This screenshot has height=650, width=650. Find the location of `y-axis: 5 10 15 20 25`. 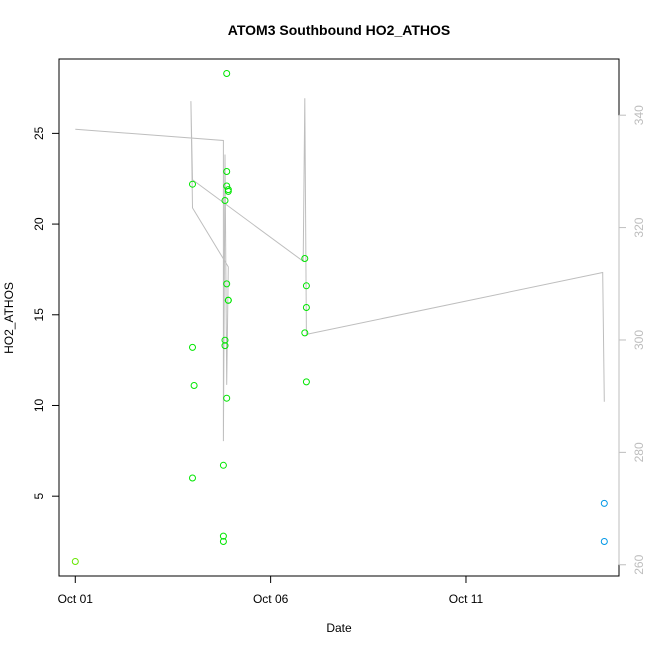

y-axis: 5 10 15 20 25 is located at coordinates (46, 313).